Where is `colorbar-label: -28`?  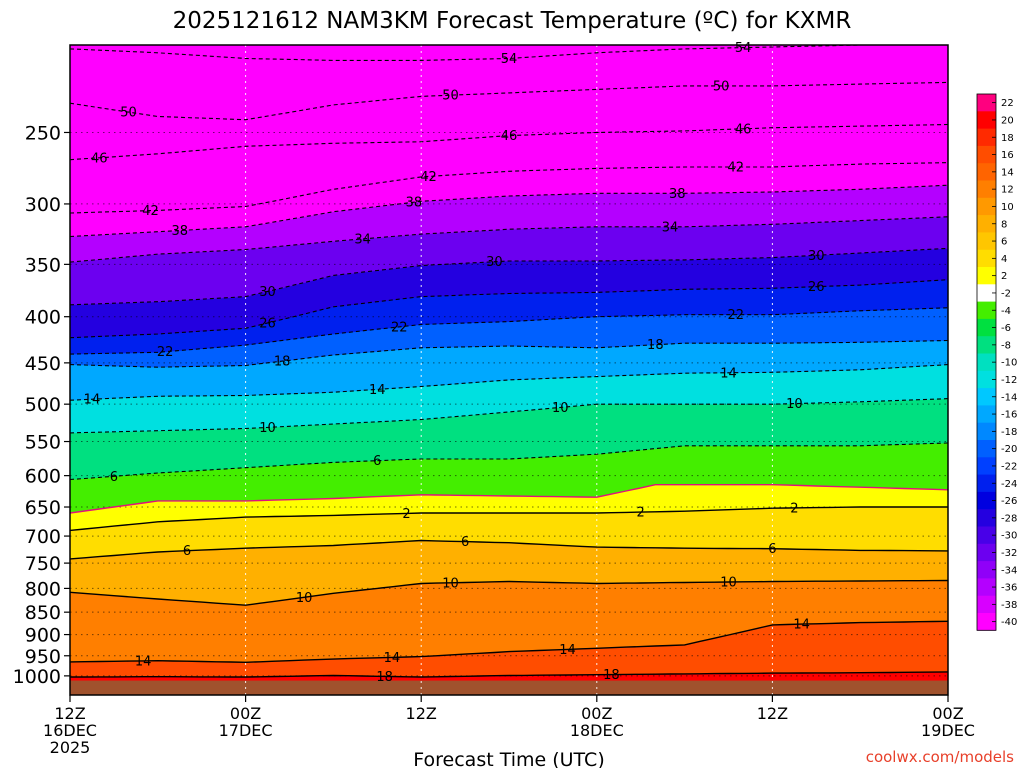
colorbar-label: -28 is located at coordinates (1009, 518).